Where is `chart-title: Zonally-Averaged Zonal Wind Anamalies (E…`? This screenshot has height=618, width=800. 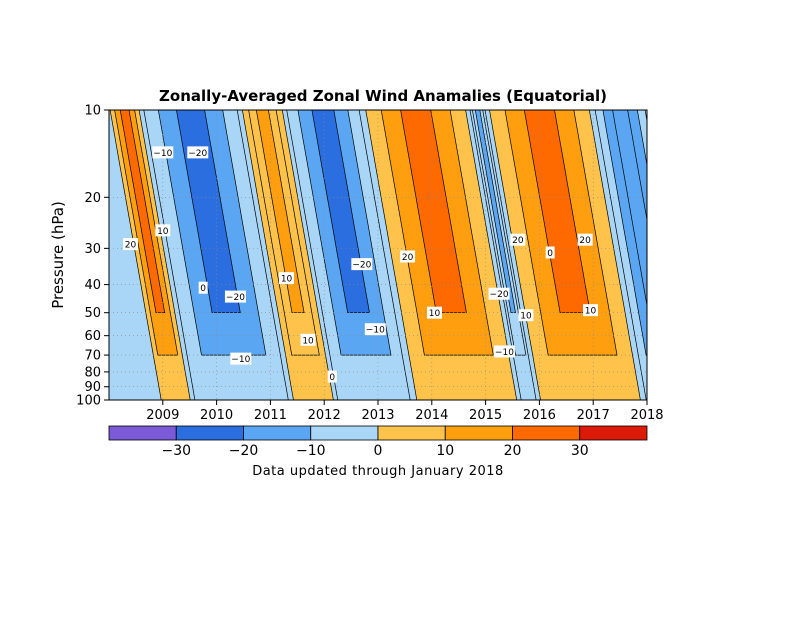
chart-title: Zonally-Averaged Zonal Wind Anamalies (E… is located at coordinates (383, 96).